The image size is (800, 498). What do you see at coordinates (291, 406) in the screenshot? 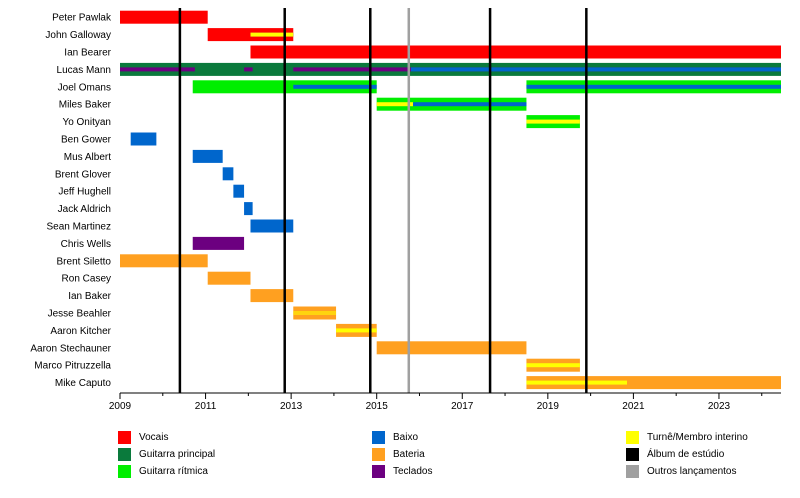
I see `x-tick-label: 2013` at bounding box center [291, 406].